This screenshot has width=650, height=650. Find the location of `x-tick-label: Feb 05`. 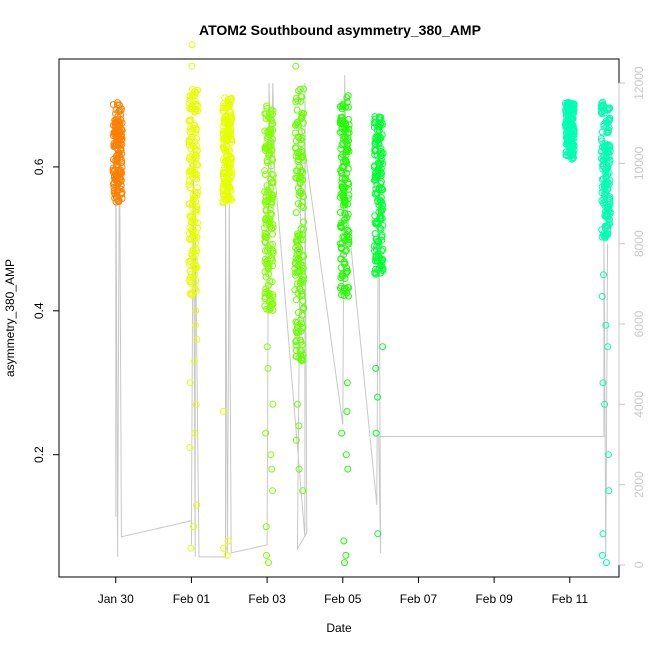

x-tick-label: Feb 05 is located at coordinates (343, 599).